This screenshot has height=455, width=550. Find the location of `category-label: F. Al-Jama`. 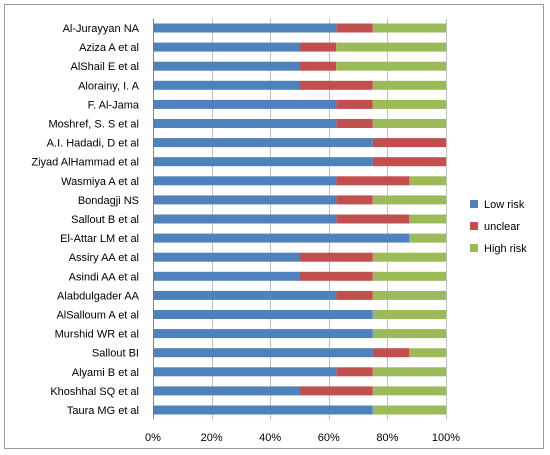

category-label: F. Al-Jama is located at coordinates (114, 105).